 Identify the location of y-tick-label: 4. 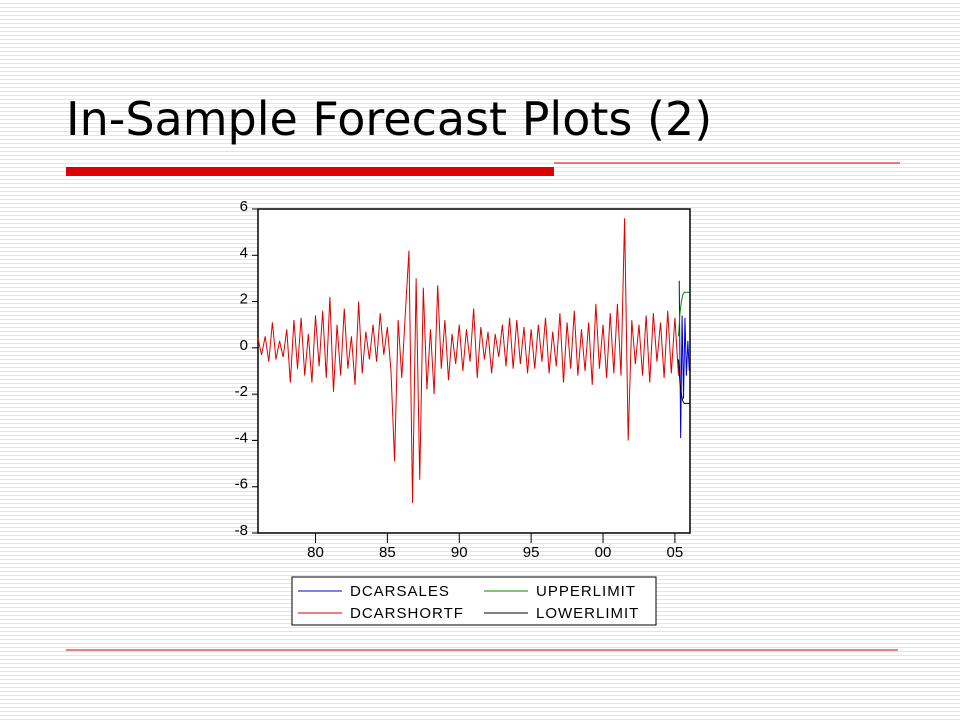
(244, 252).